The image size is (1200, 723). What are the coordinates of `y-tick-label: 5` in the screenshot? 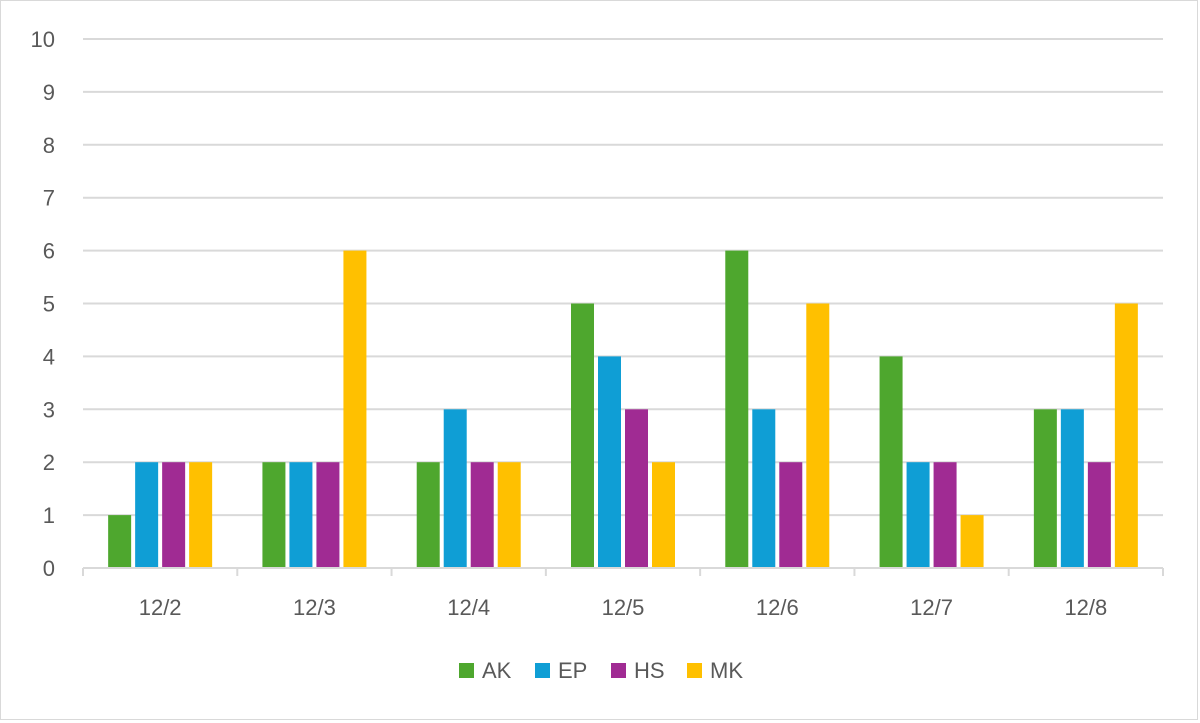 It's located at (49, 304).